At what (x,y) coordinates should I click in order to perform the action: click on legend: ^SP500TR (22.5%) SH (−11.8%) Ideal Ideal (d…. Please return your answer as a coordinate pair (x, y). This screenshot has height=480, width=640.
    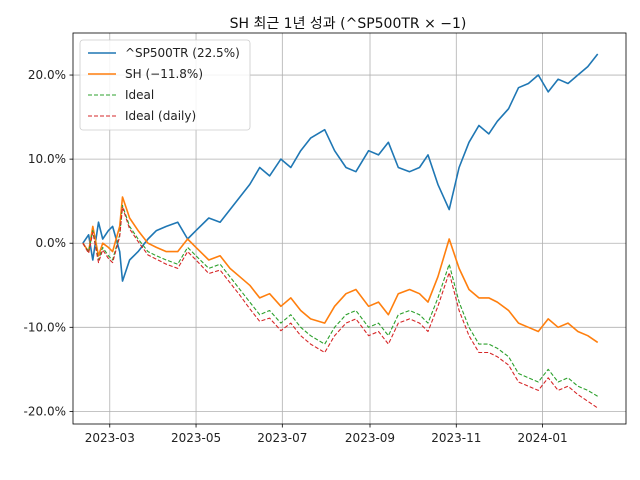
    Looking at the image, I should click on (165, 85).